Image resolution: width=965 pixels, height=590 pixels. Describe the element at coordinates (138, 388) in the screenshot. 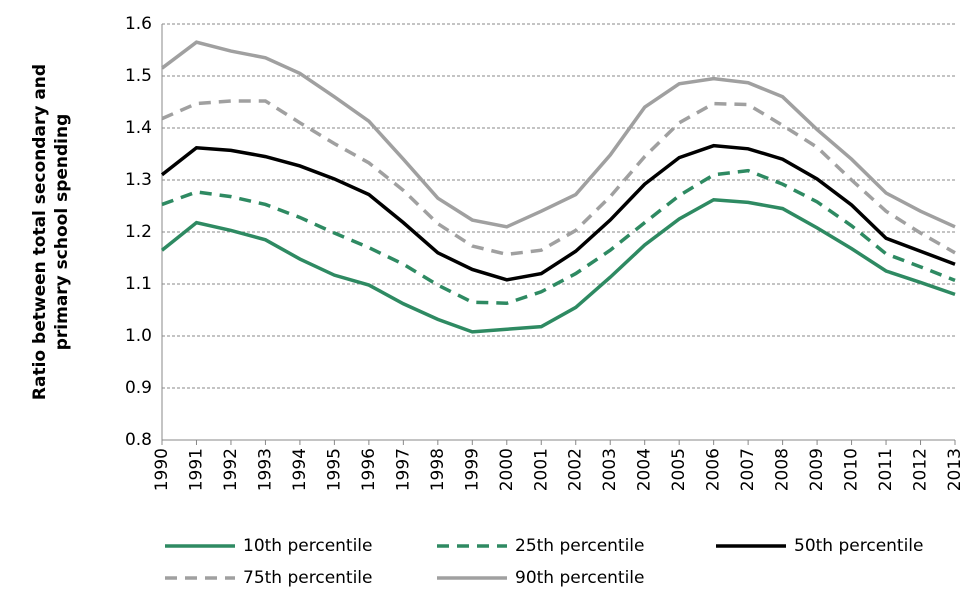

I see `y-tick-label: 0.9` at that location.